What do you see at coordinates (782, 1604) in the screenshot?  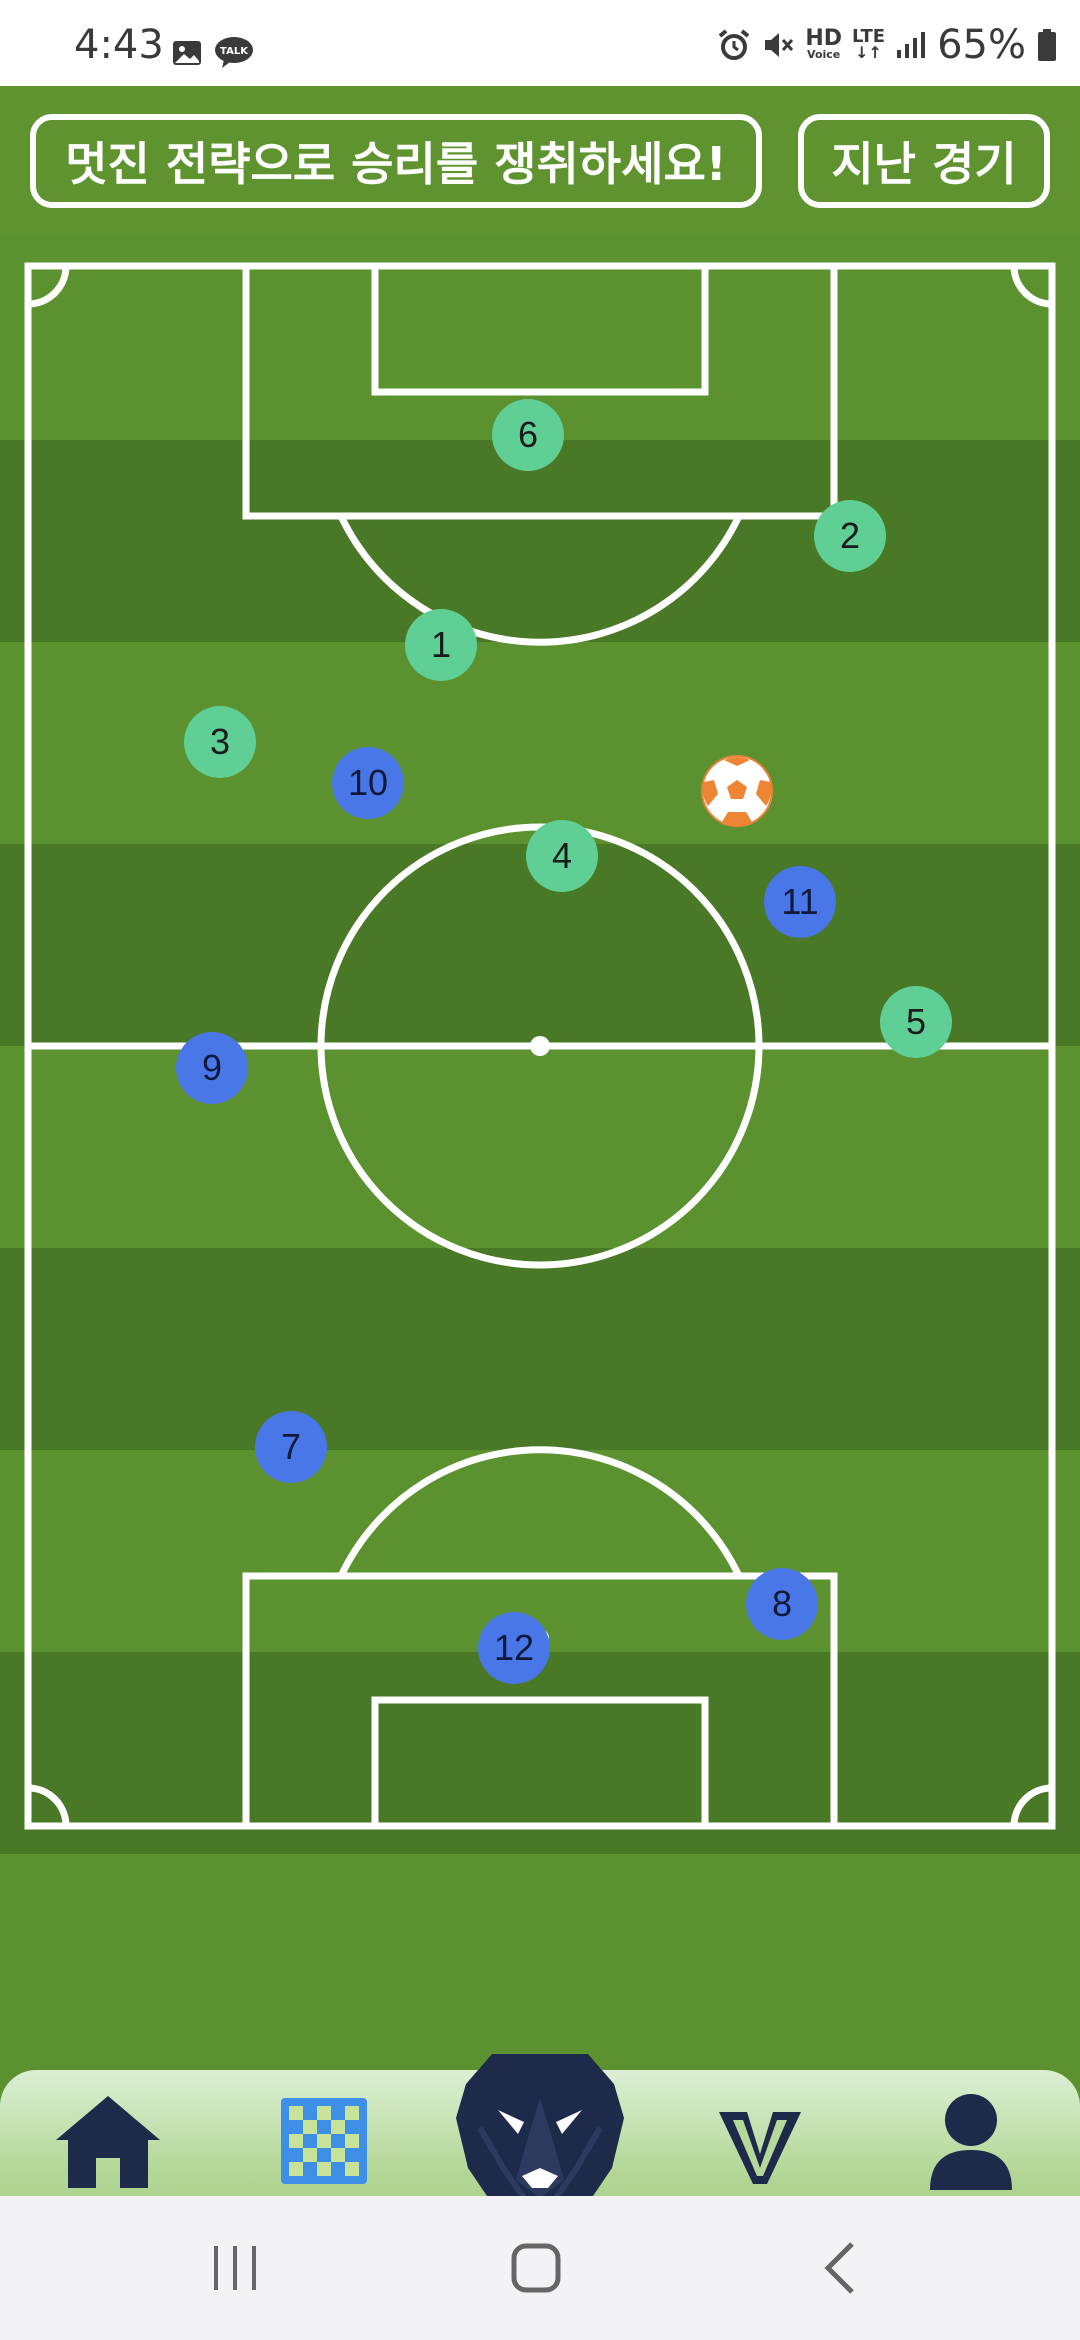 I see `player-blue-8: 8` at bounding box center [782, 1604].